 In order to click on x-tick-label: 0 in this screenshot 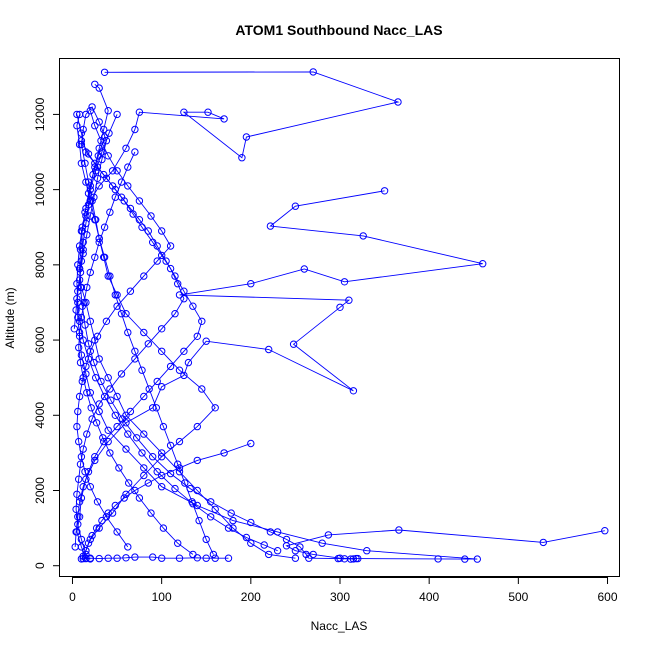, I will do `click(72, 597)`.